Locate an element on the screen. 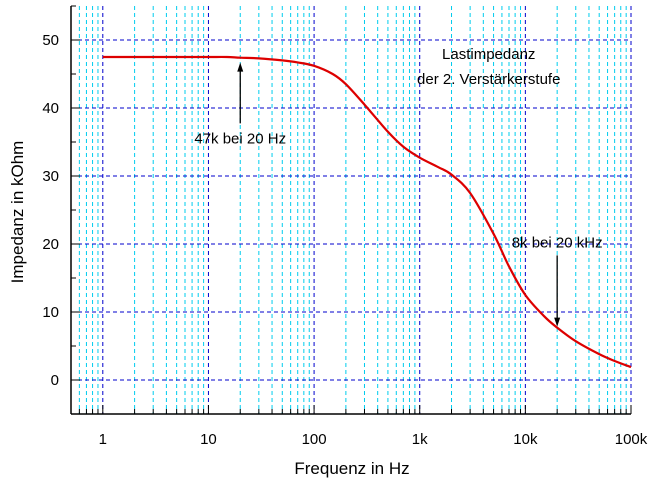 This screenshot has height=484, width=659. y-tick-label: 50 is located at coordinates (50, 40).